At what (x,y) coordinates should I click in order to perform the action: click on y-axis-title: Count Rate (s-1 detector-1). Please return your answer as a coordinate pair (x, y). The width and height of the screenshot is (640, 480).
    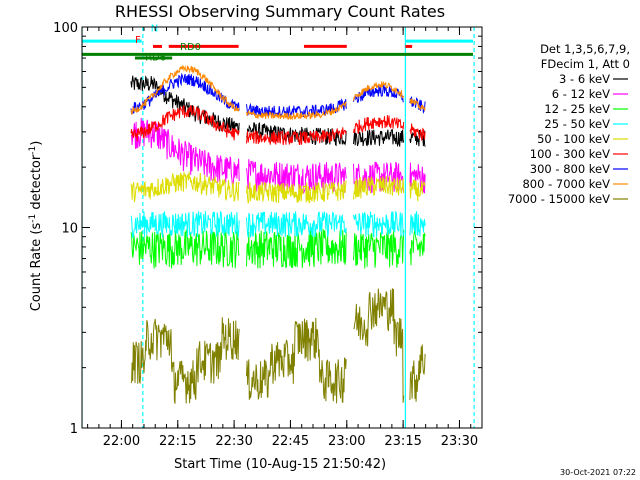
    Looking at the image, I should click on (36, 226).